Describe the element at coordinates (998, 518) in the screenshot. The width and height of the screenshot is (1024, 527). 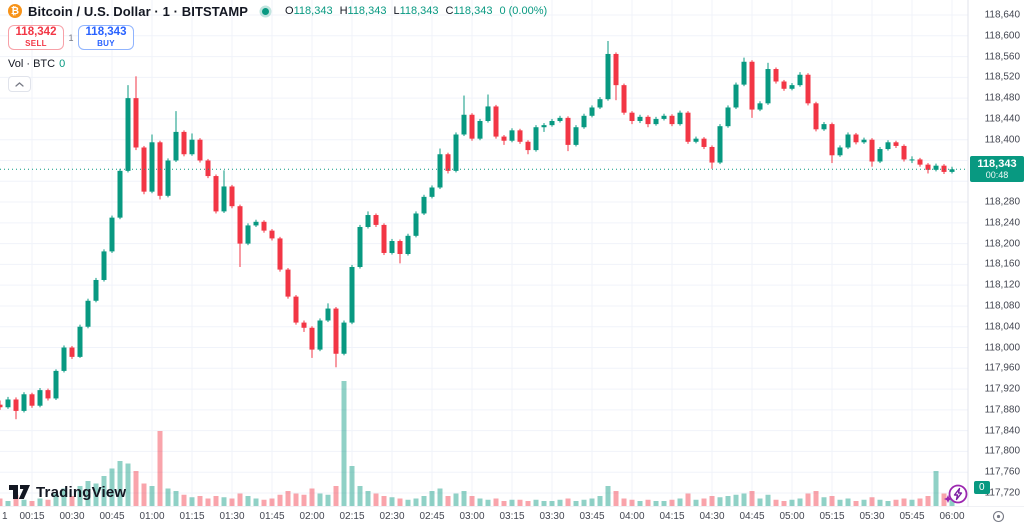
I see `axis-settings-gear-icon` at that location.